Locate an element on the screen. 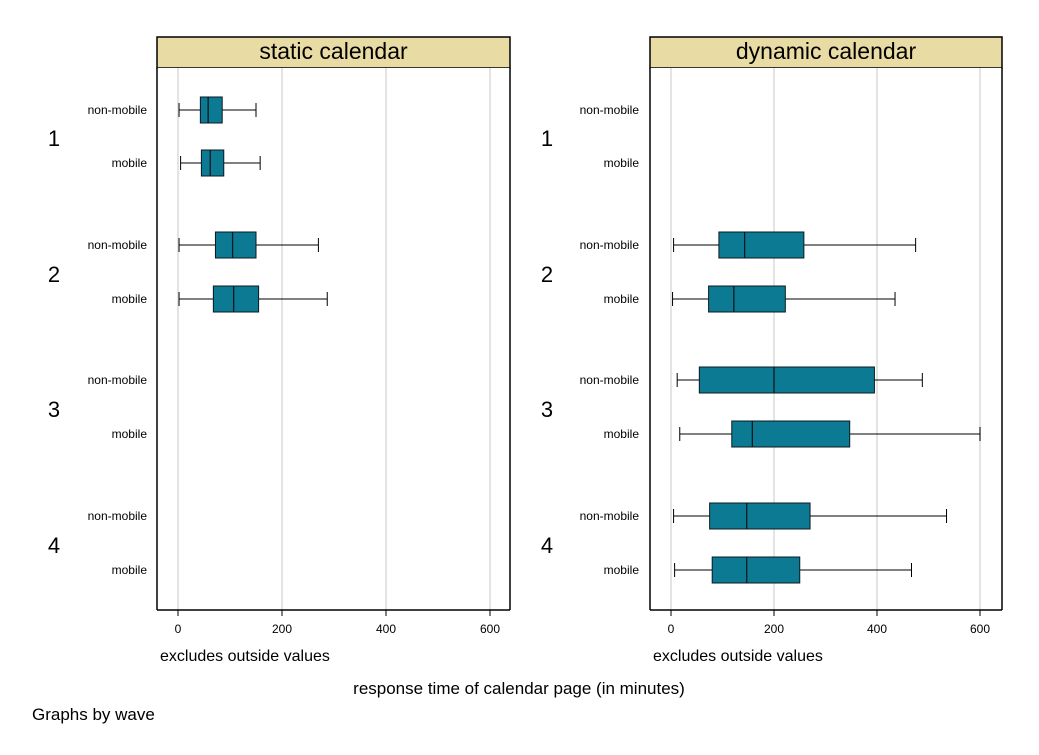 The height and width of the screenshot is (755, 1039). box-3-mobile is located at coordinates (830, 434).